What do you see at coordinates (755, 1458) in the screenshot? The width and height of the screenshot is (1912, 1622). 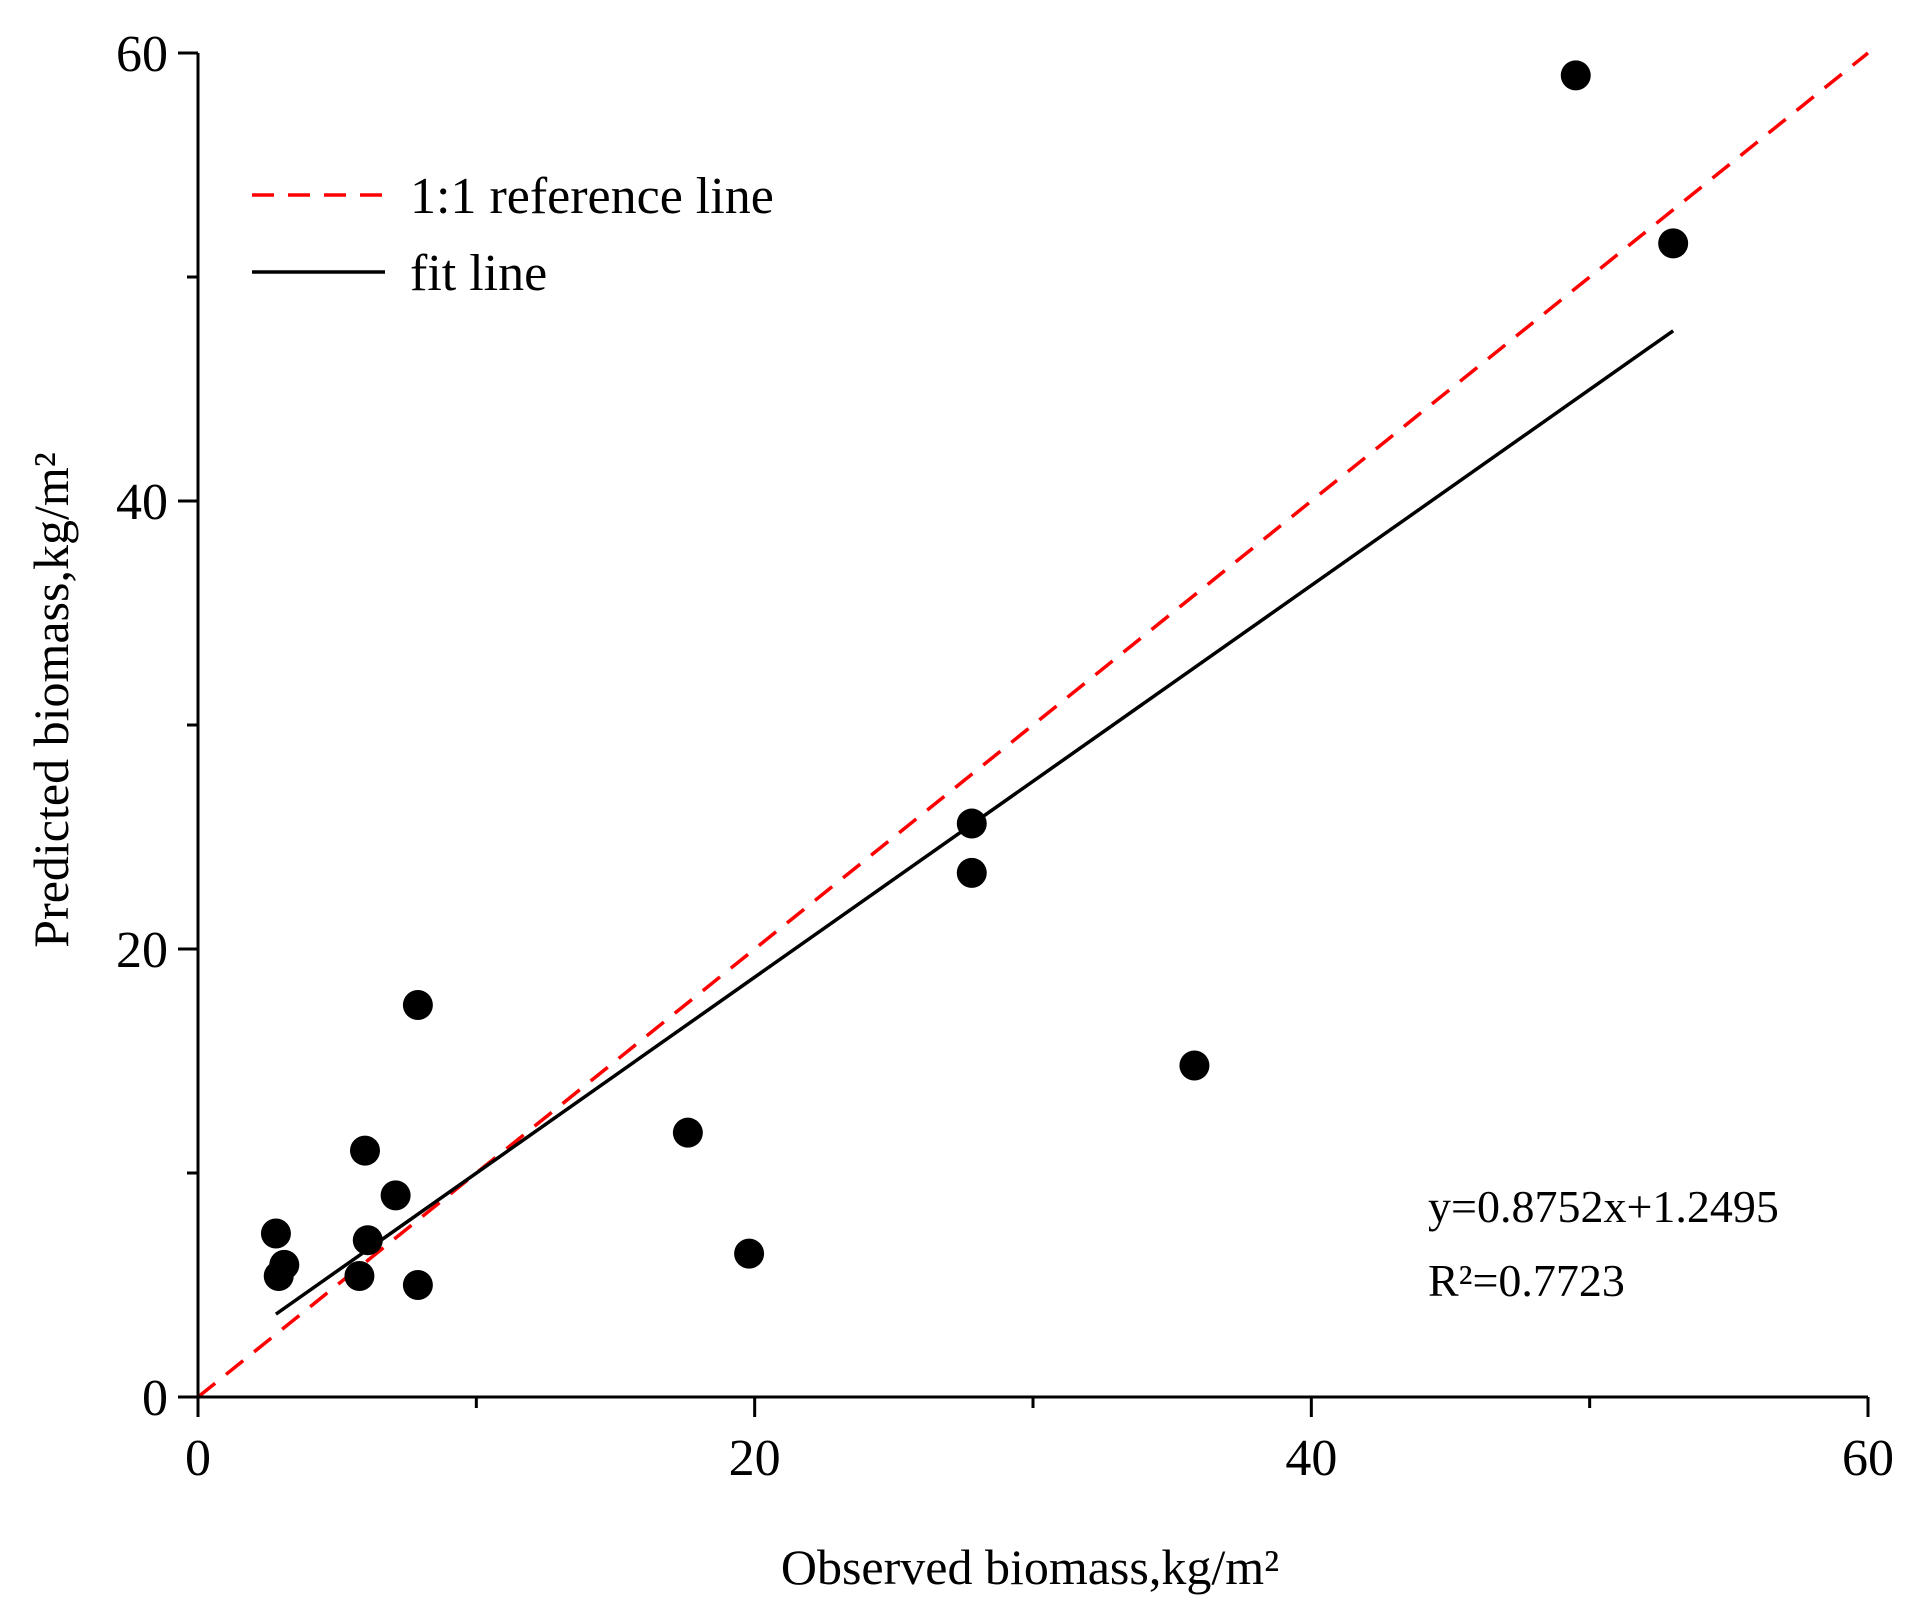 I see `x-tick-label: 20` at bounding box center [755, 1458].